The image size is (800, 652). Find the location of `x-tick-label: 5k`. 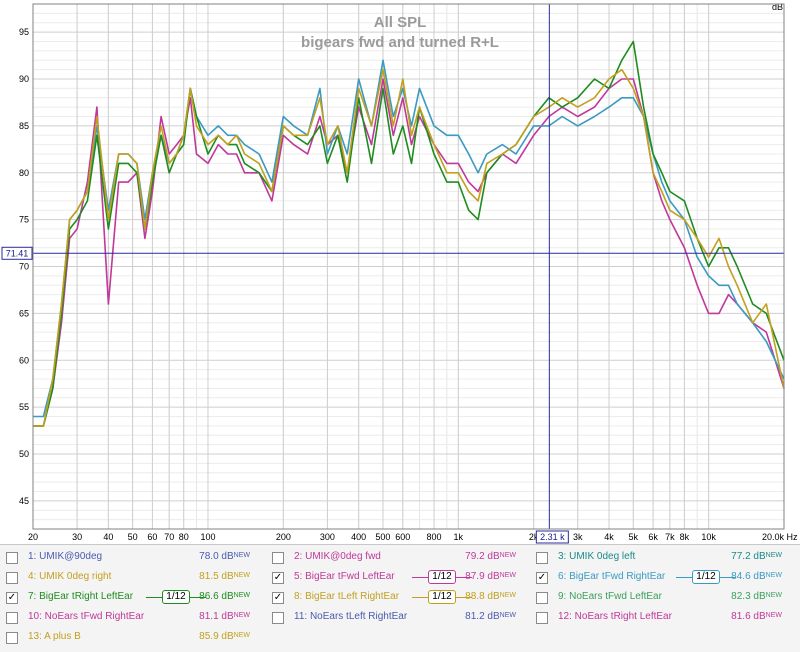

x-tick-label: 5k is located at coordinates (634, 537).